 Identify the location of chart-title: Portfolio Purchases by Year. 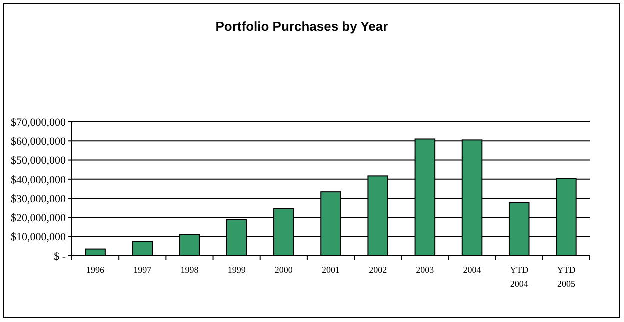
(302, 26).